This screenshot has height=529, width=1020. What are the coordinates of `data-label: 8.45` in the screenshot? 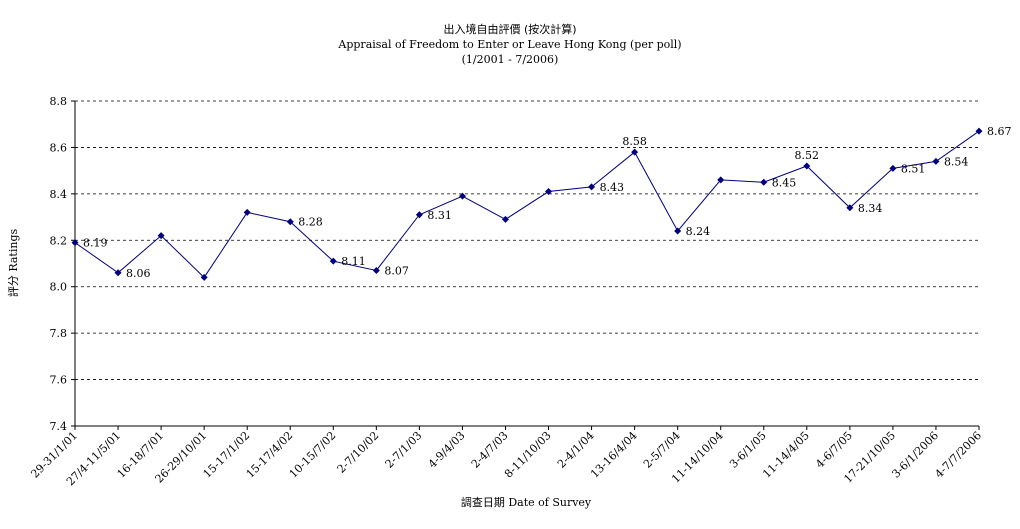 It's located at (784, 182).